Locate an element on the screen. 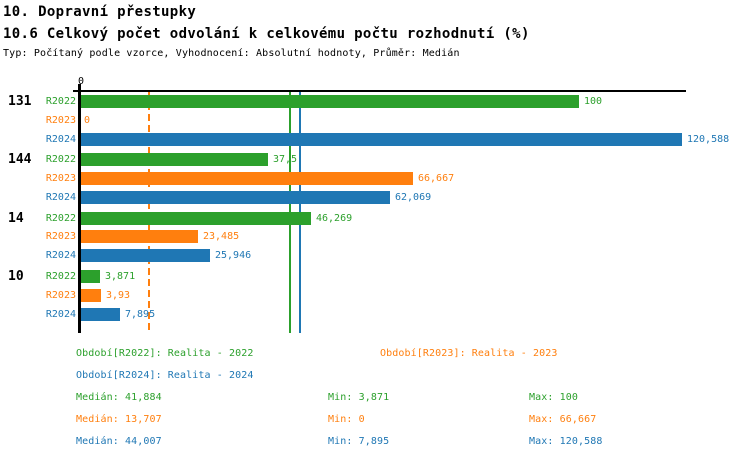 This screenshot has width=750, height=452. bar-value-label: 3,871 is located at coordinates (120, 276).